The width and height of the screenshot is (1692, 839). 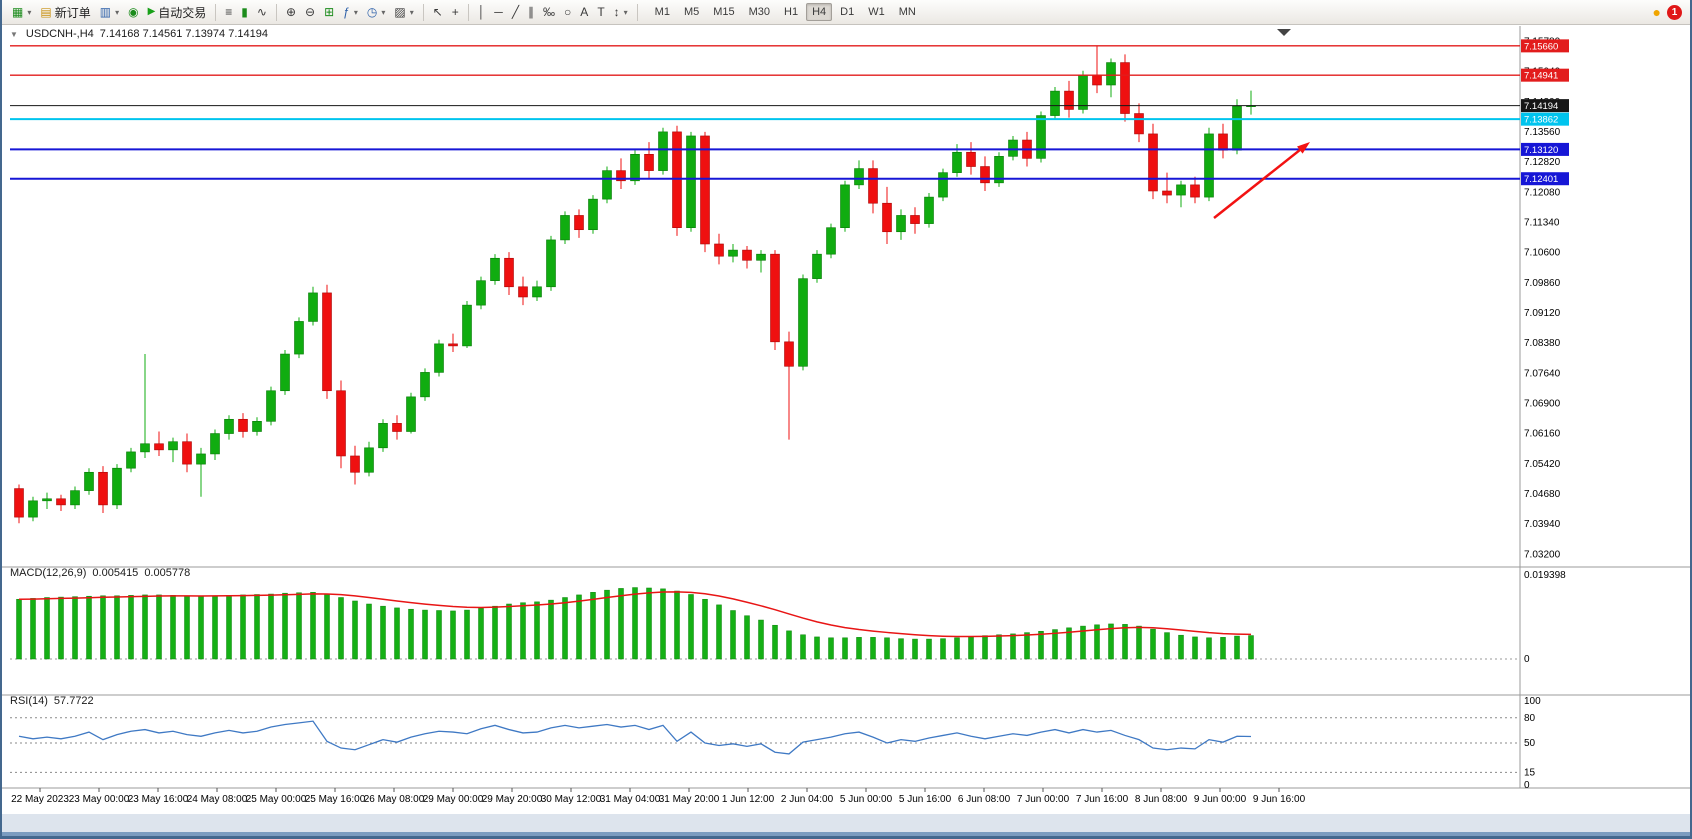 I want to click on svg-text: 7 Jun 00:00, so click(x=1043, y=799).